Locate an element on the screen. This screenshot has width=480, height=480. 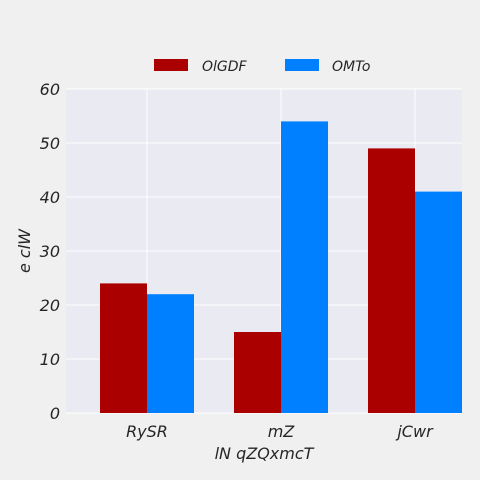
y-tick-labels: 0 10 20 30 40 50 60 is located at coordinates (50, 251).